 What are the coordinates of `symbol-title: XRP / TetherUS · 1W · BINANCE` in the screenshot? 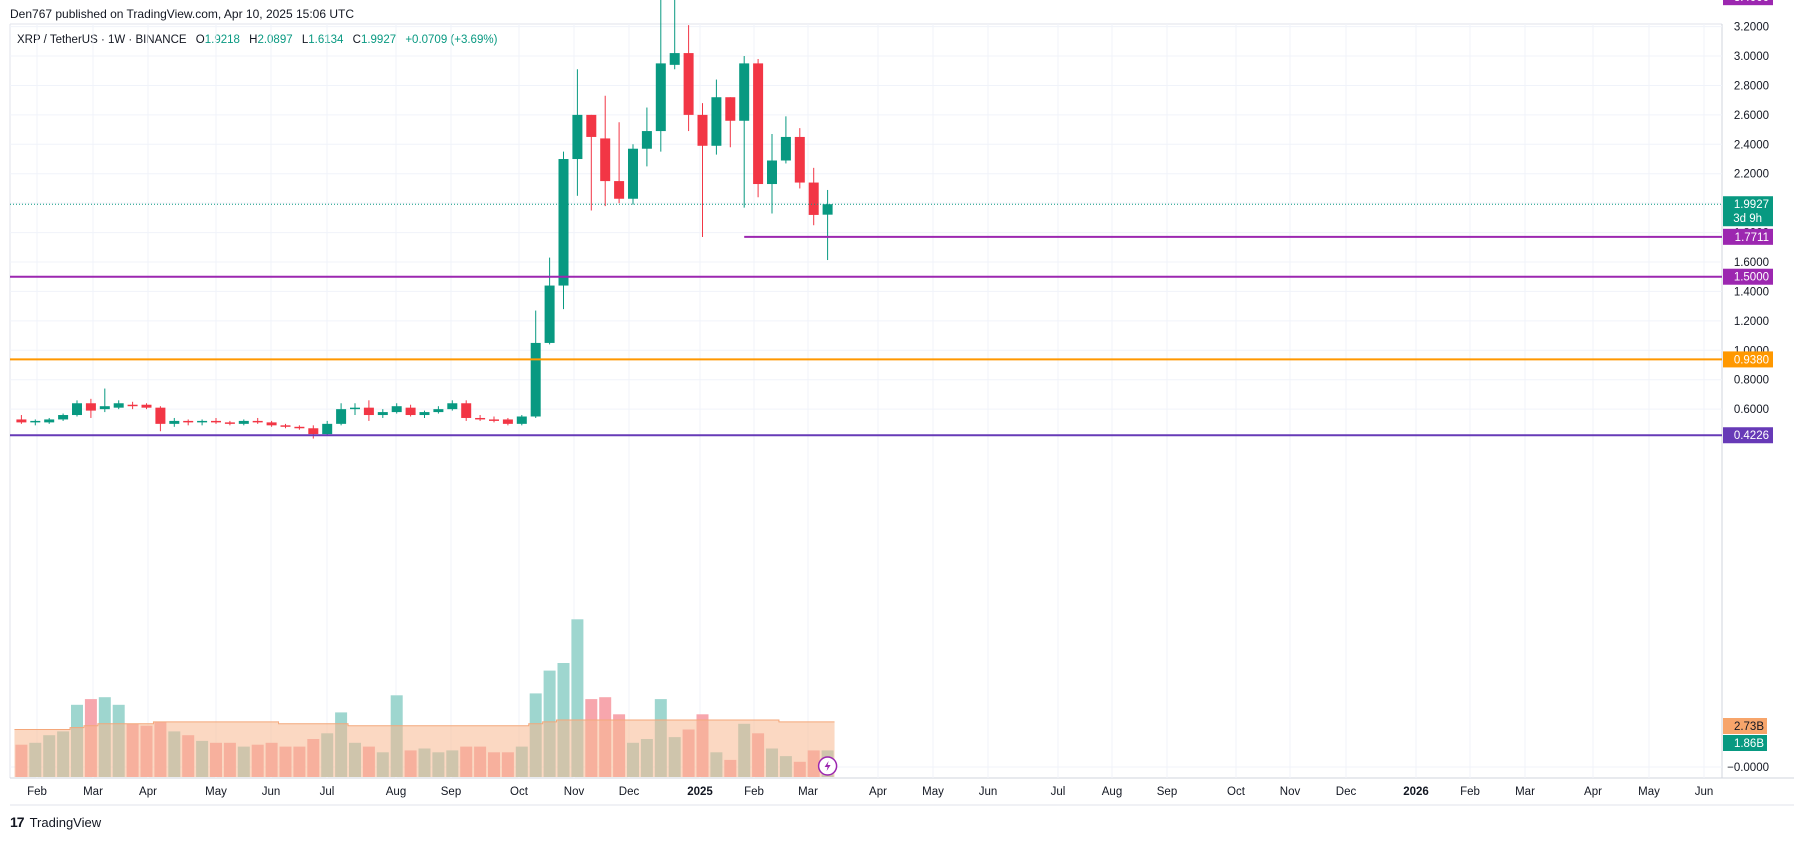 It's located at (102, 40).